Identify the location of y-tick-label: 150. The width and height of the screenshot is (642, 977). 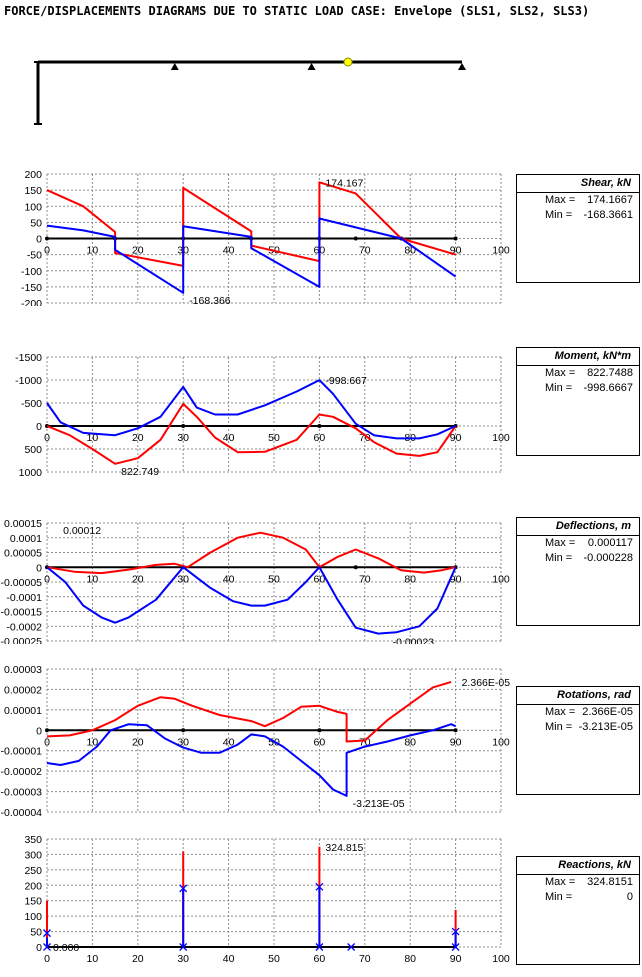
(33, 902).